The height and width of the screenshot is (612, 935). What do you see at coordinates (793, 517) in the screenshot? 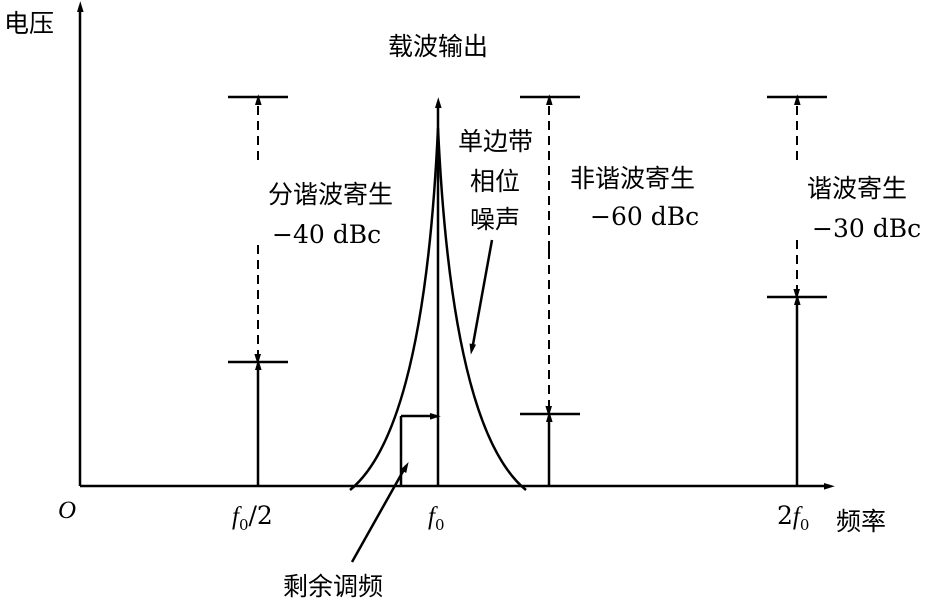
I see `x-tick-label: 2f0` at bounding box center [793, 517].